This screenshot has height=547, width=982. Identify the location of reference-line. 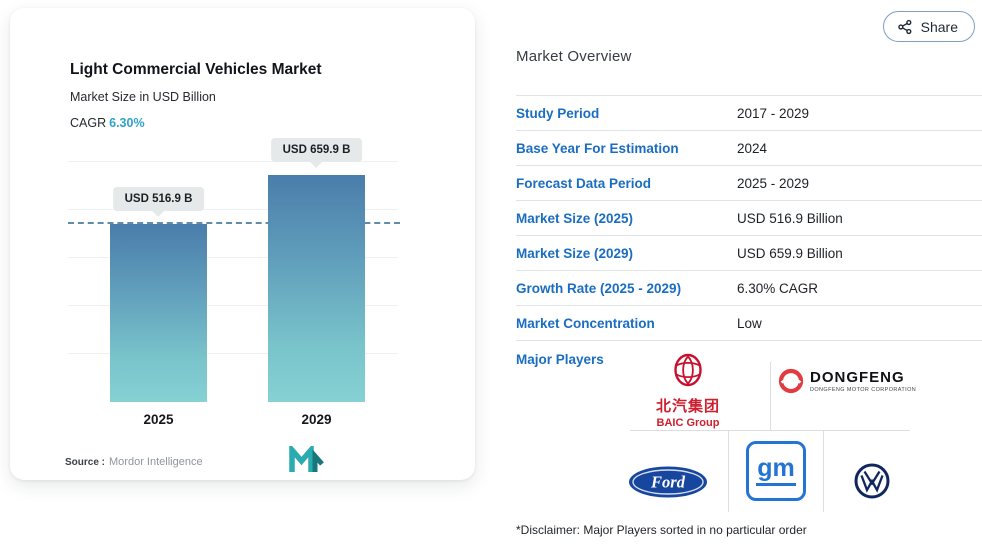
(234, 223).